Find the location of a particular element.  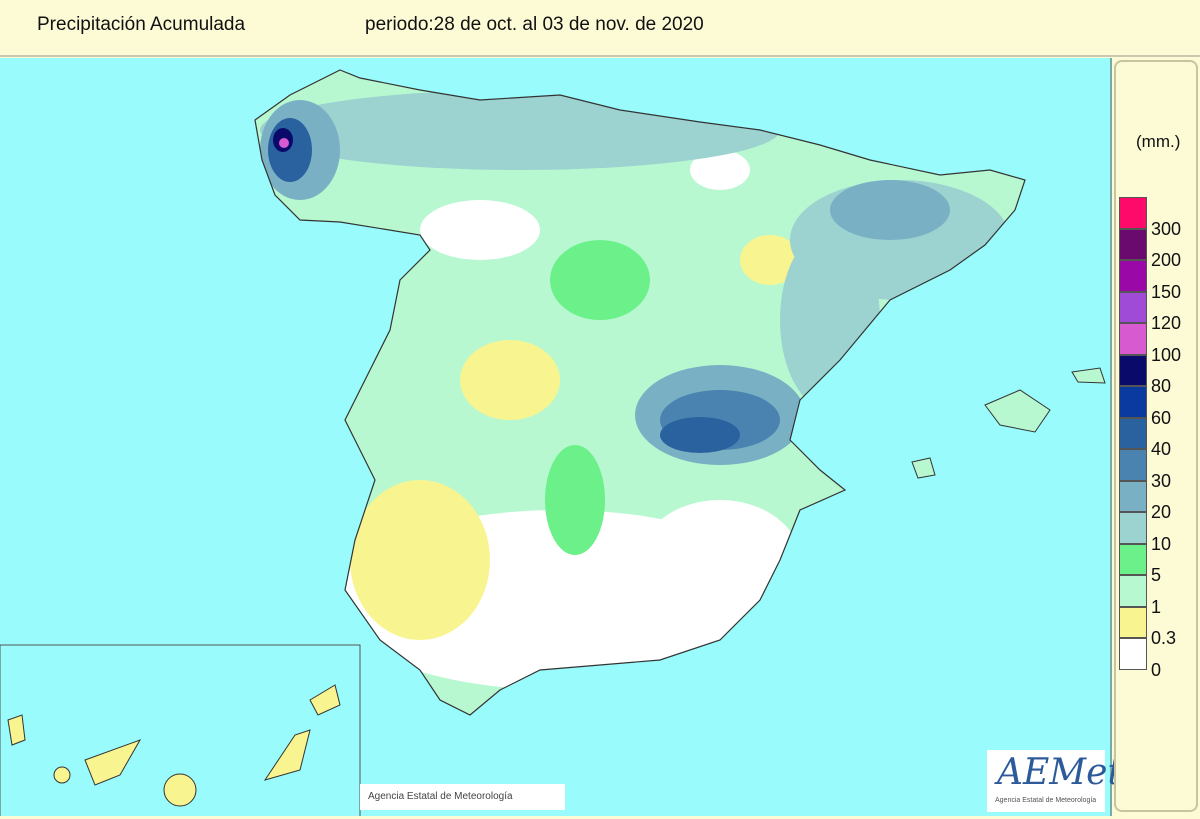

legend-label: 60 is located at coordinates (1161, 417).